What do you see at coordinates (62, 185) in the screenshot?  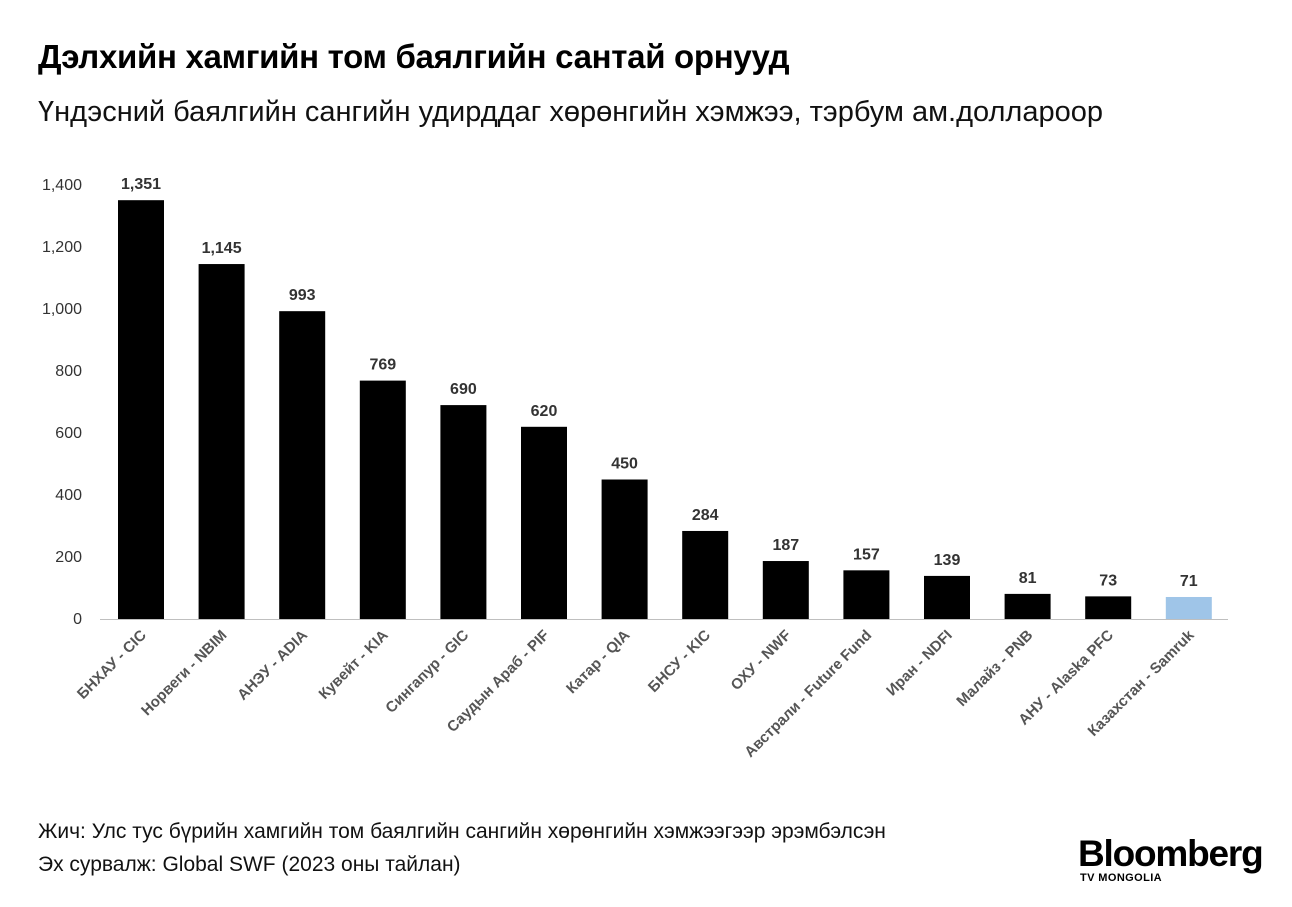 I see `y-tick-label: 1,400` at bounding box center [62, 185].